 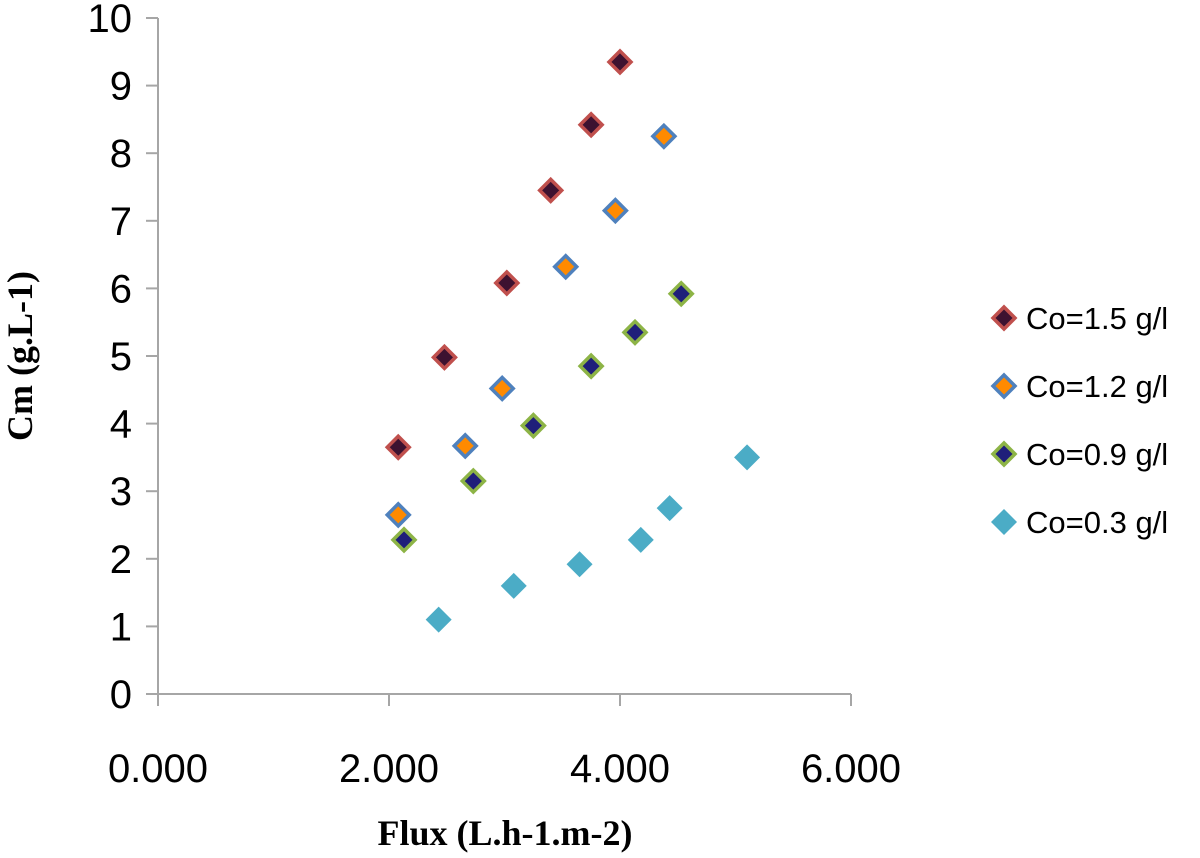 I want to click on legend-item: Co=0.3 g/l, so click(x=1079, y=522).